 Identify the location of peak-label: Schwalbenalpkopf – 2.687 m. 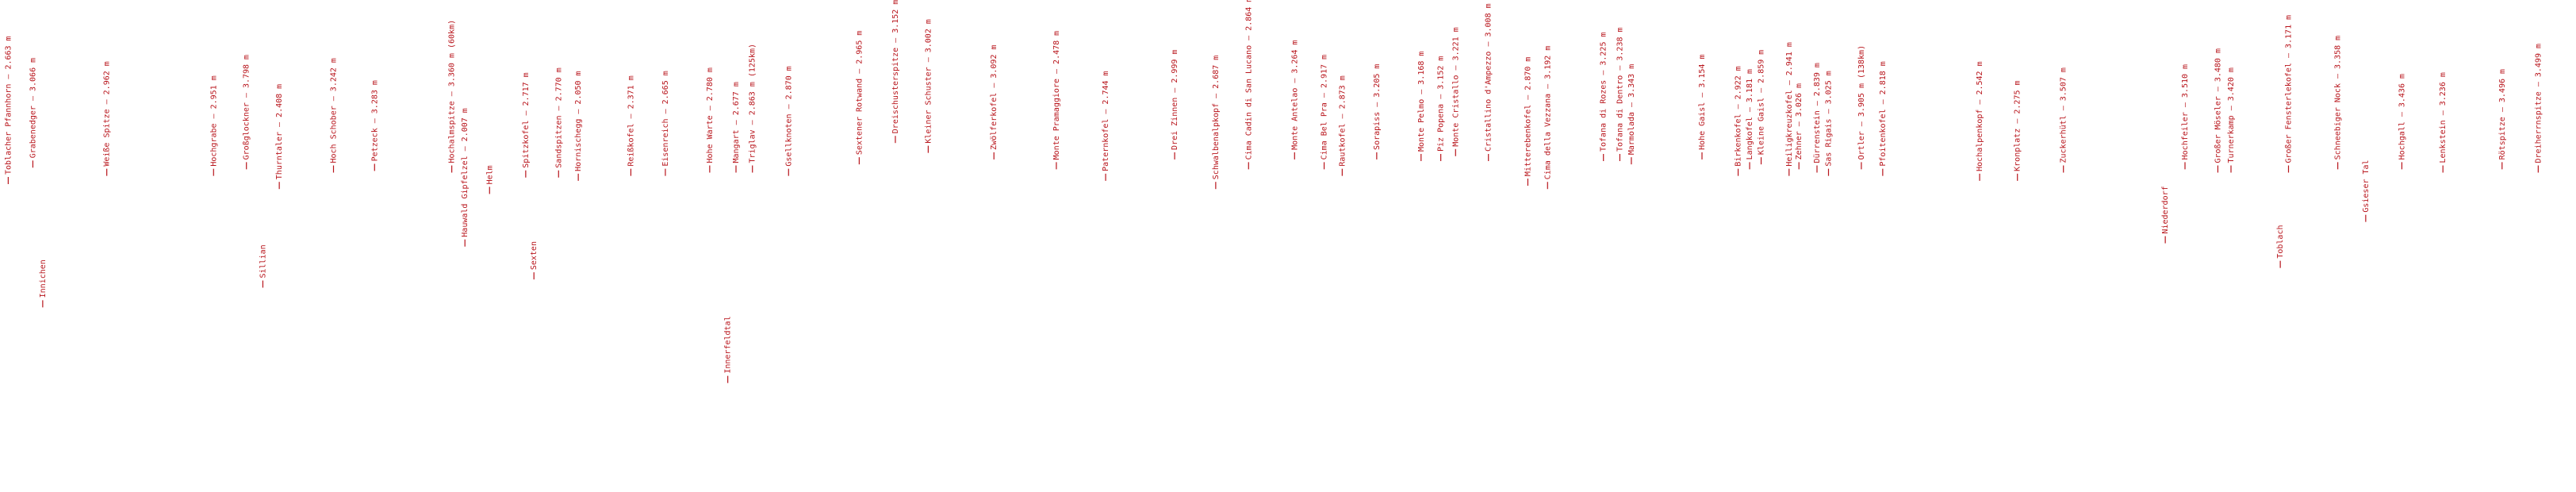
(1216, 118).